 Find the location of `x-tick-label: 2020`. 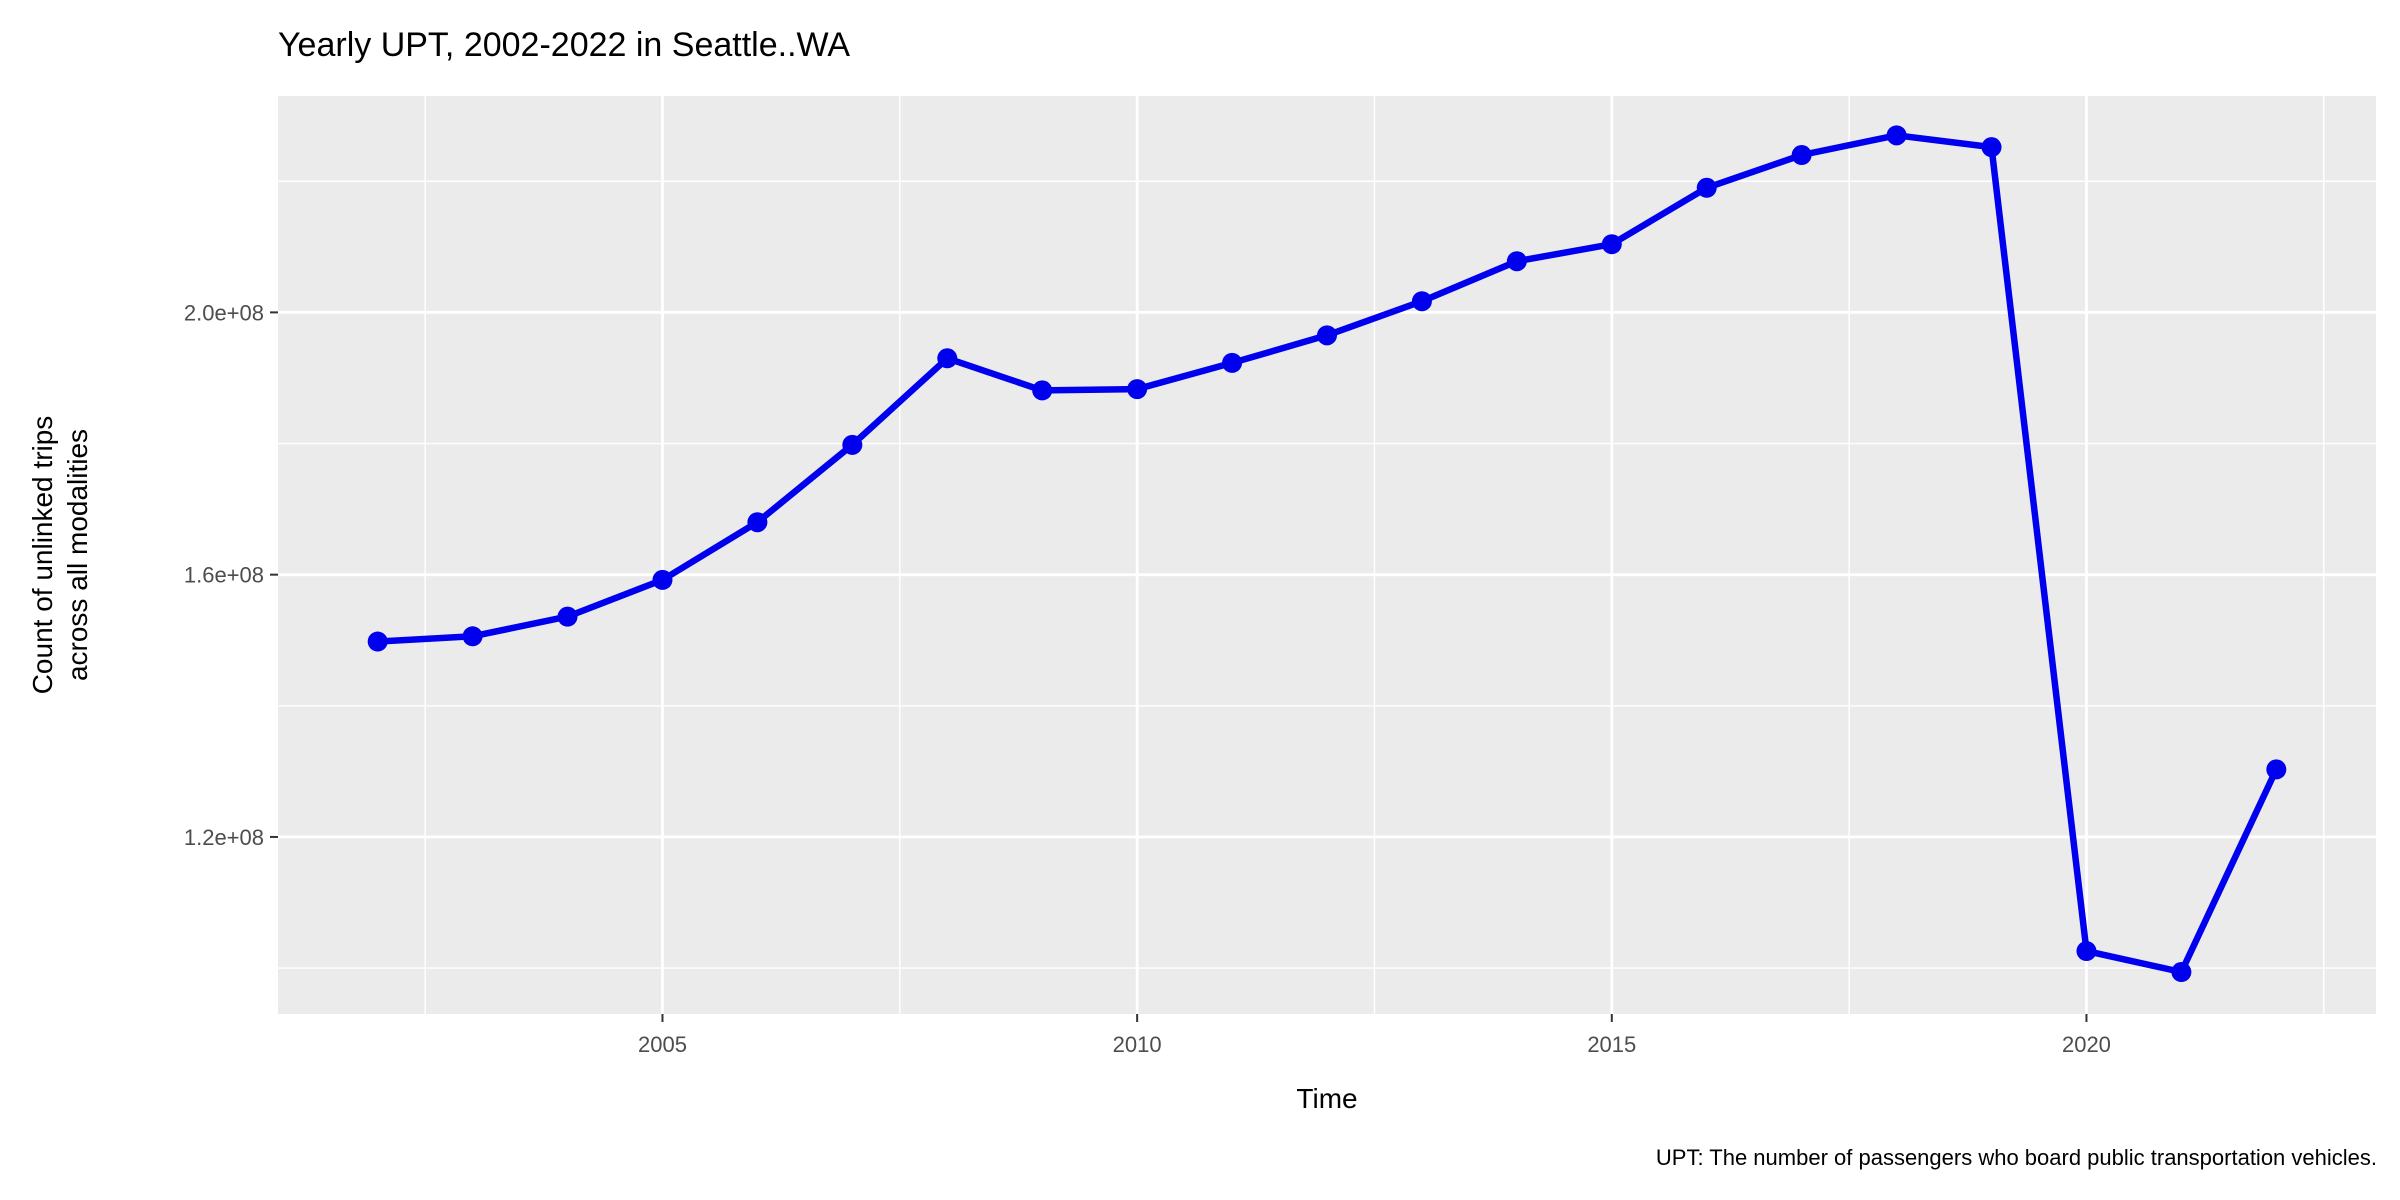

x-tick-label: 2020 is located at coordinates (2086, 1044).